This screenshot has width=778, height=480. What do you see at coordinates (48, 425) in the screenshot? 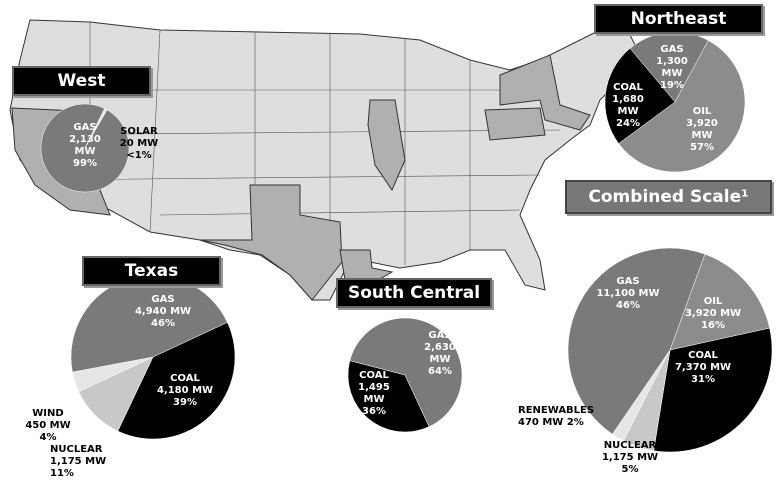
I see `label-texas-wind: WIND 450 MW 4%` at bounding box center [48, 425].